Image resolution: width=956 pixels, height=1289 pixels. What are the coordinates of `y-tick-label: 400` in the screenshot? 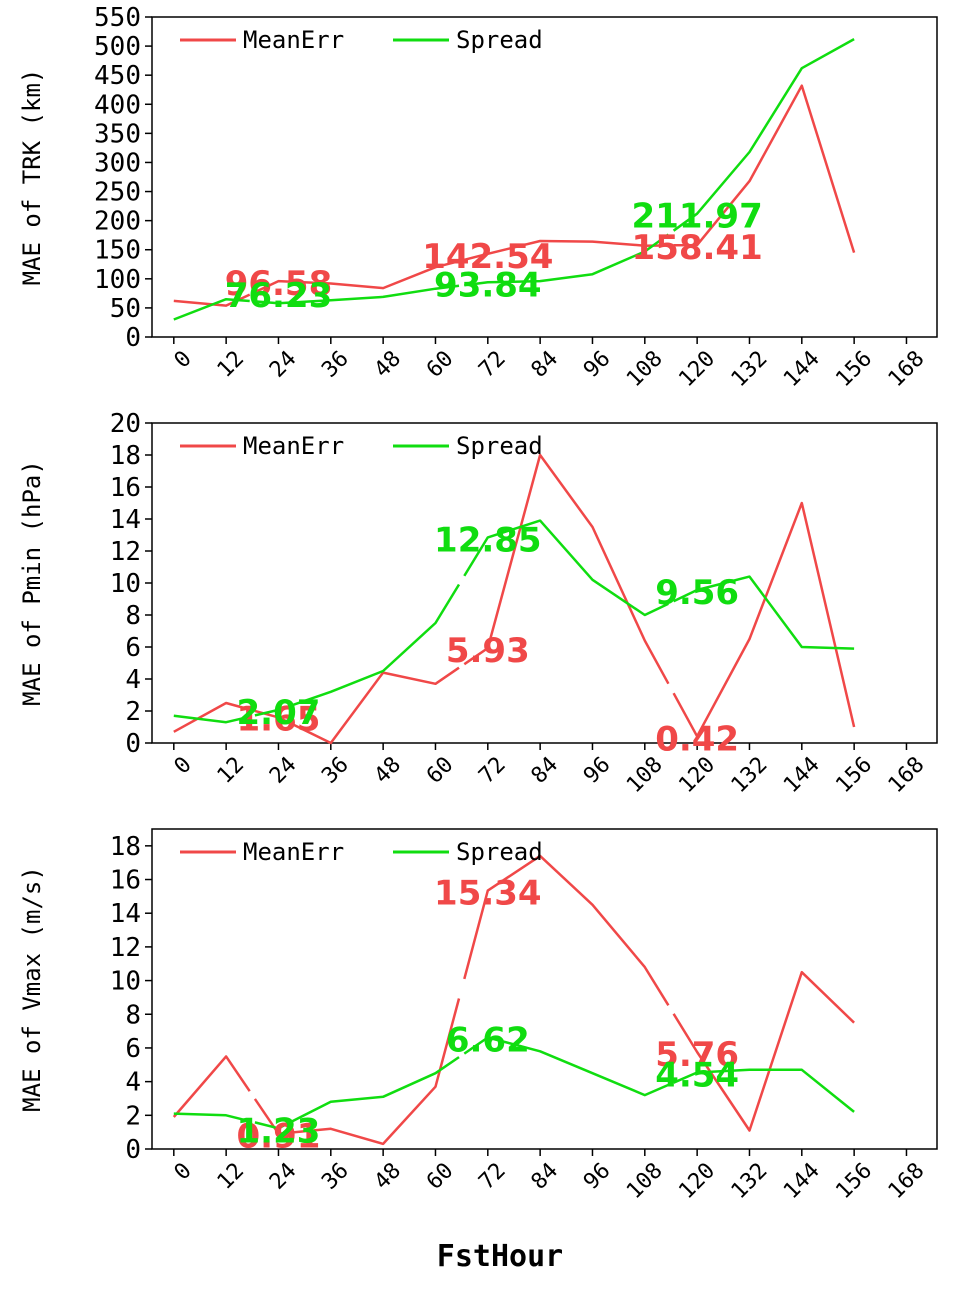 It's located at (117, 105).